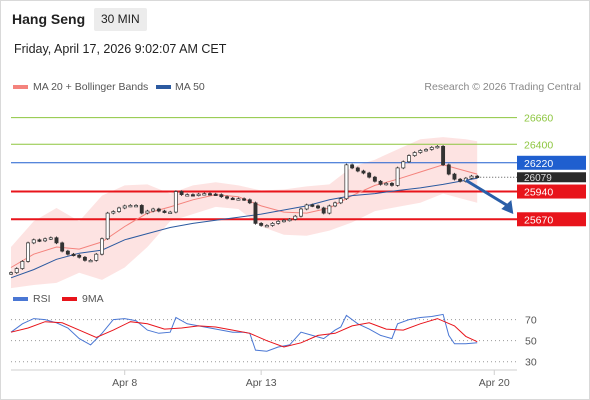  I want to click on rsi-line, so click(244, 332).